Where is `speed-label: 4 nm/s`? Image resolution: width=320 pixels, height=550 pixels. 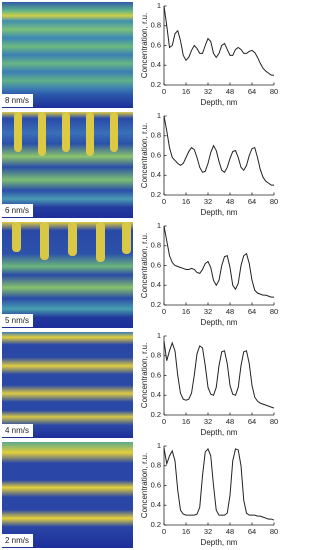
speed-label: 4 nm/s is located at coordinates (17, 430).